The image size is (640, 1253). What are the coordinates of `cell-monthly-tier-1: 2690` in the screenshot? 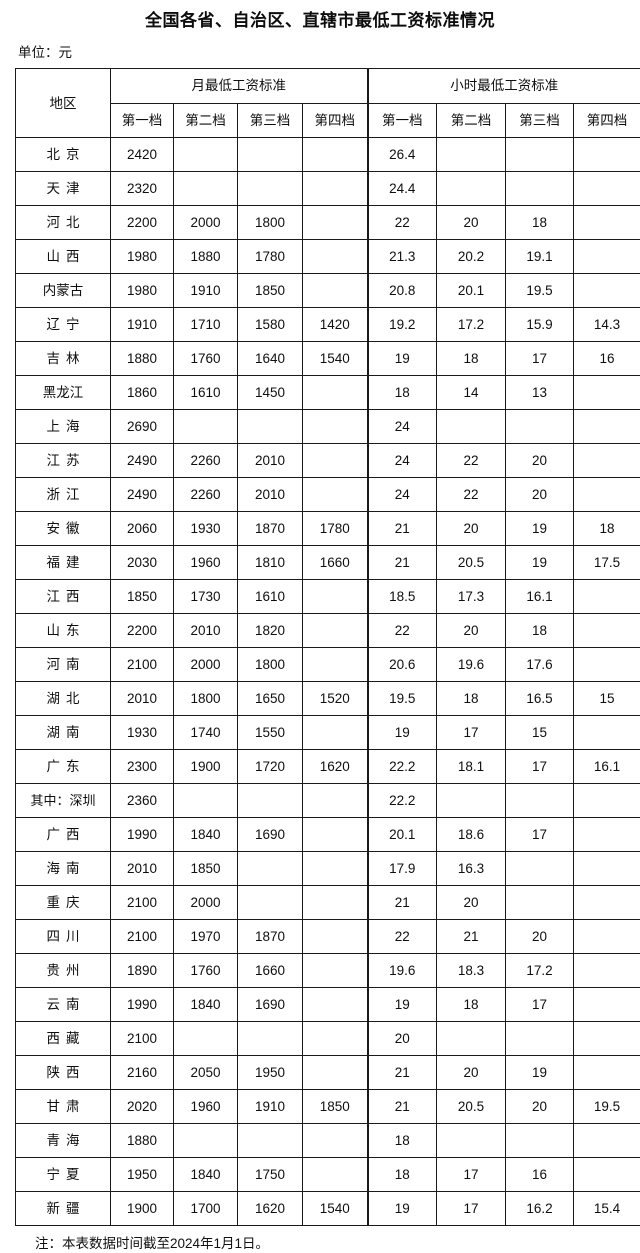 It's located at (142, 427).